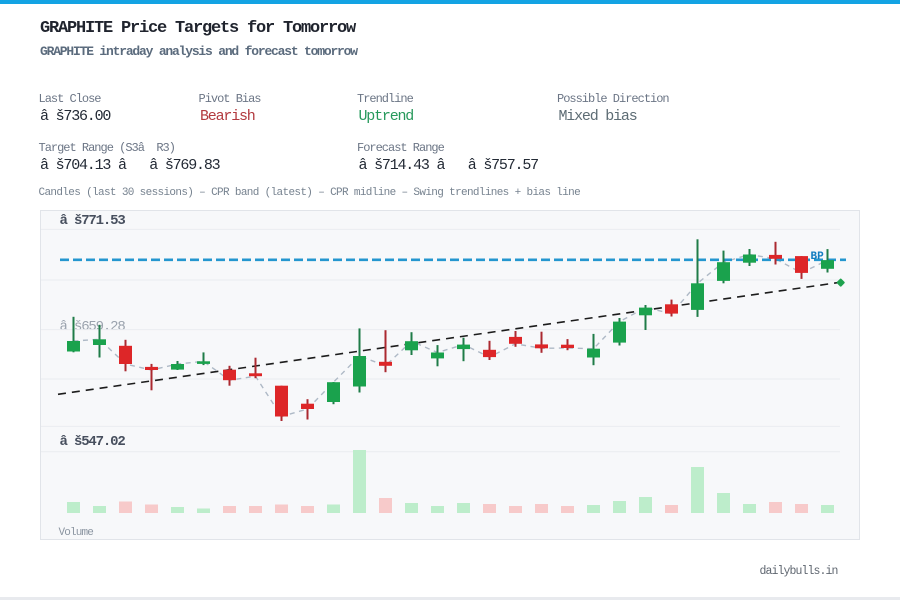 The image size is (900, 600). Describe the element at coordinates (818, 257) in the screenshot. I see `svg-text: BP` at that location.